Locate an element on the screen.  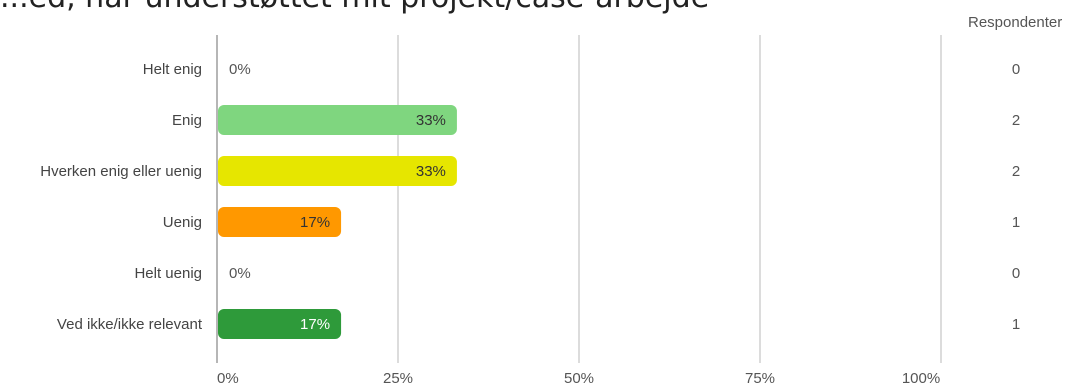
x-tick-label: 50% is located at coordinates (579, 378).